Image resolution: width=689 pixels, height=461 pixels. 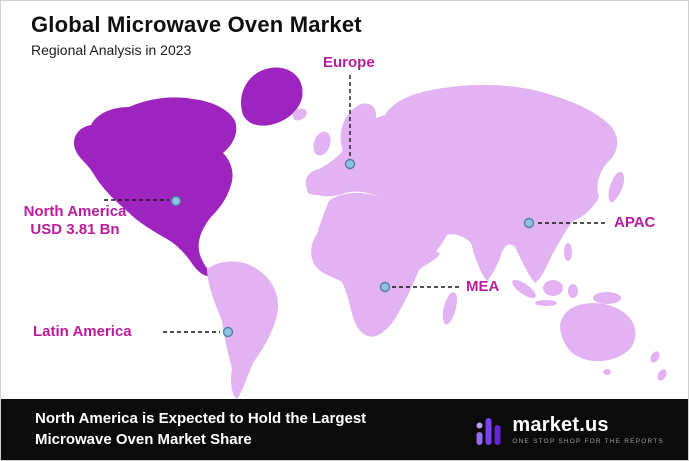 I want to click on label-apac: APAC, so click(x=635, y=222).